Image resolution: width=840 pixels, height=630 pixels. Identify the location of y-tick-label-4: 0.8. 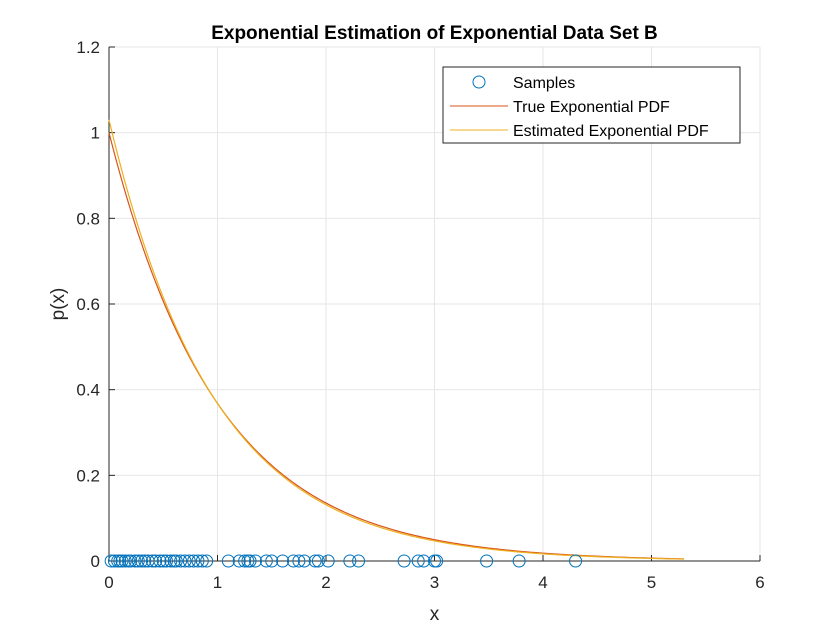
(88, 218).